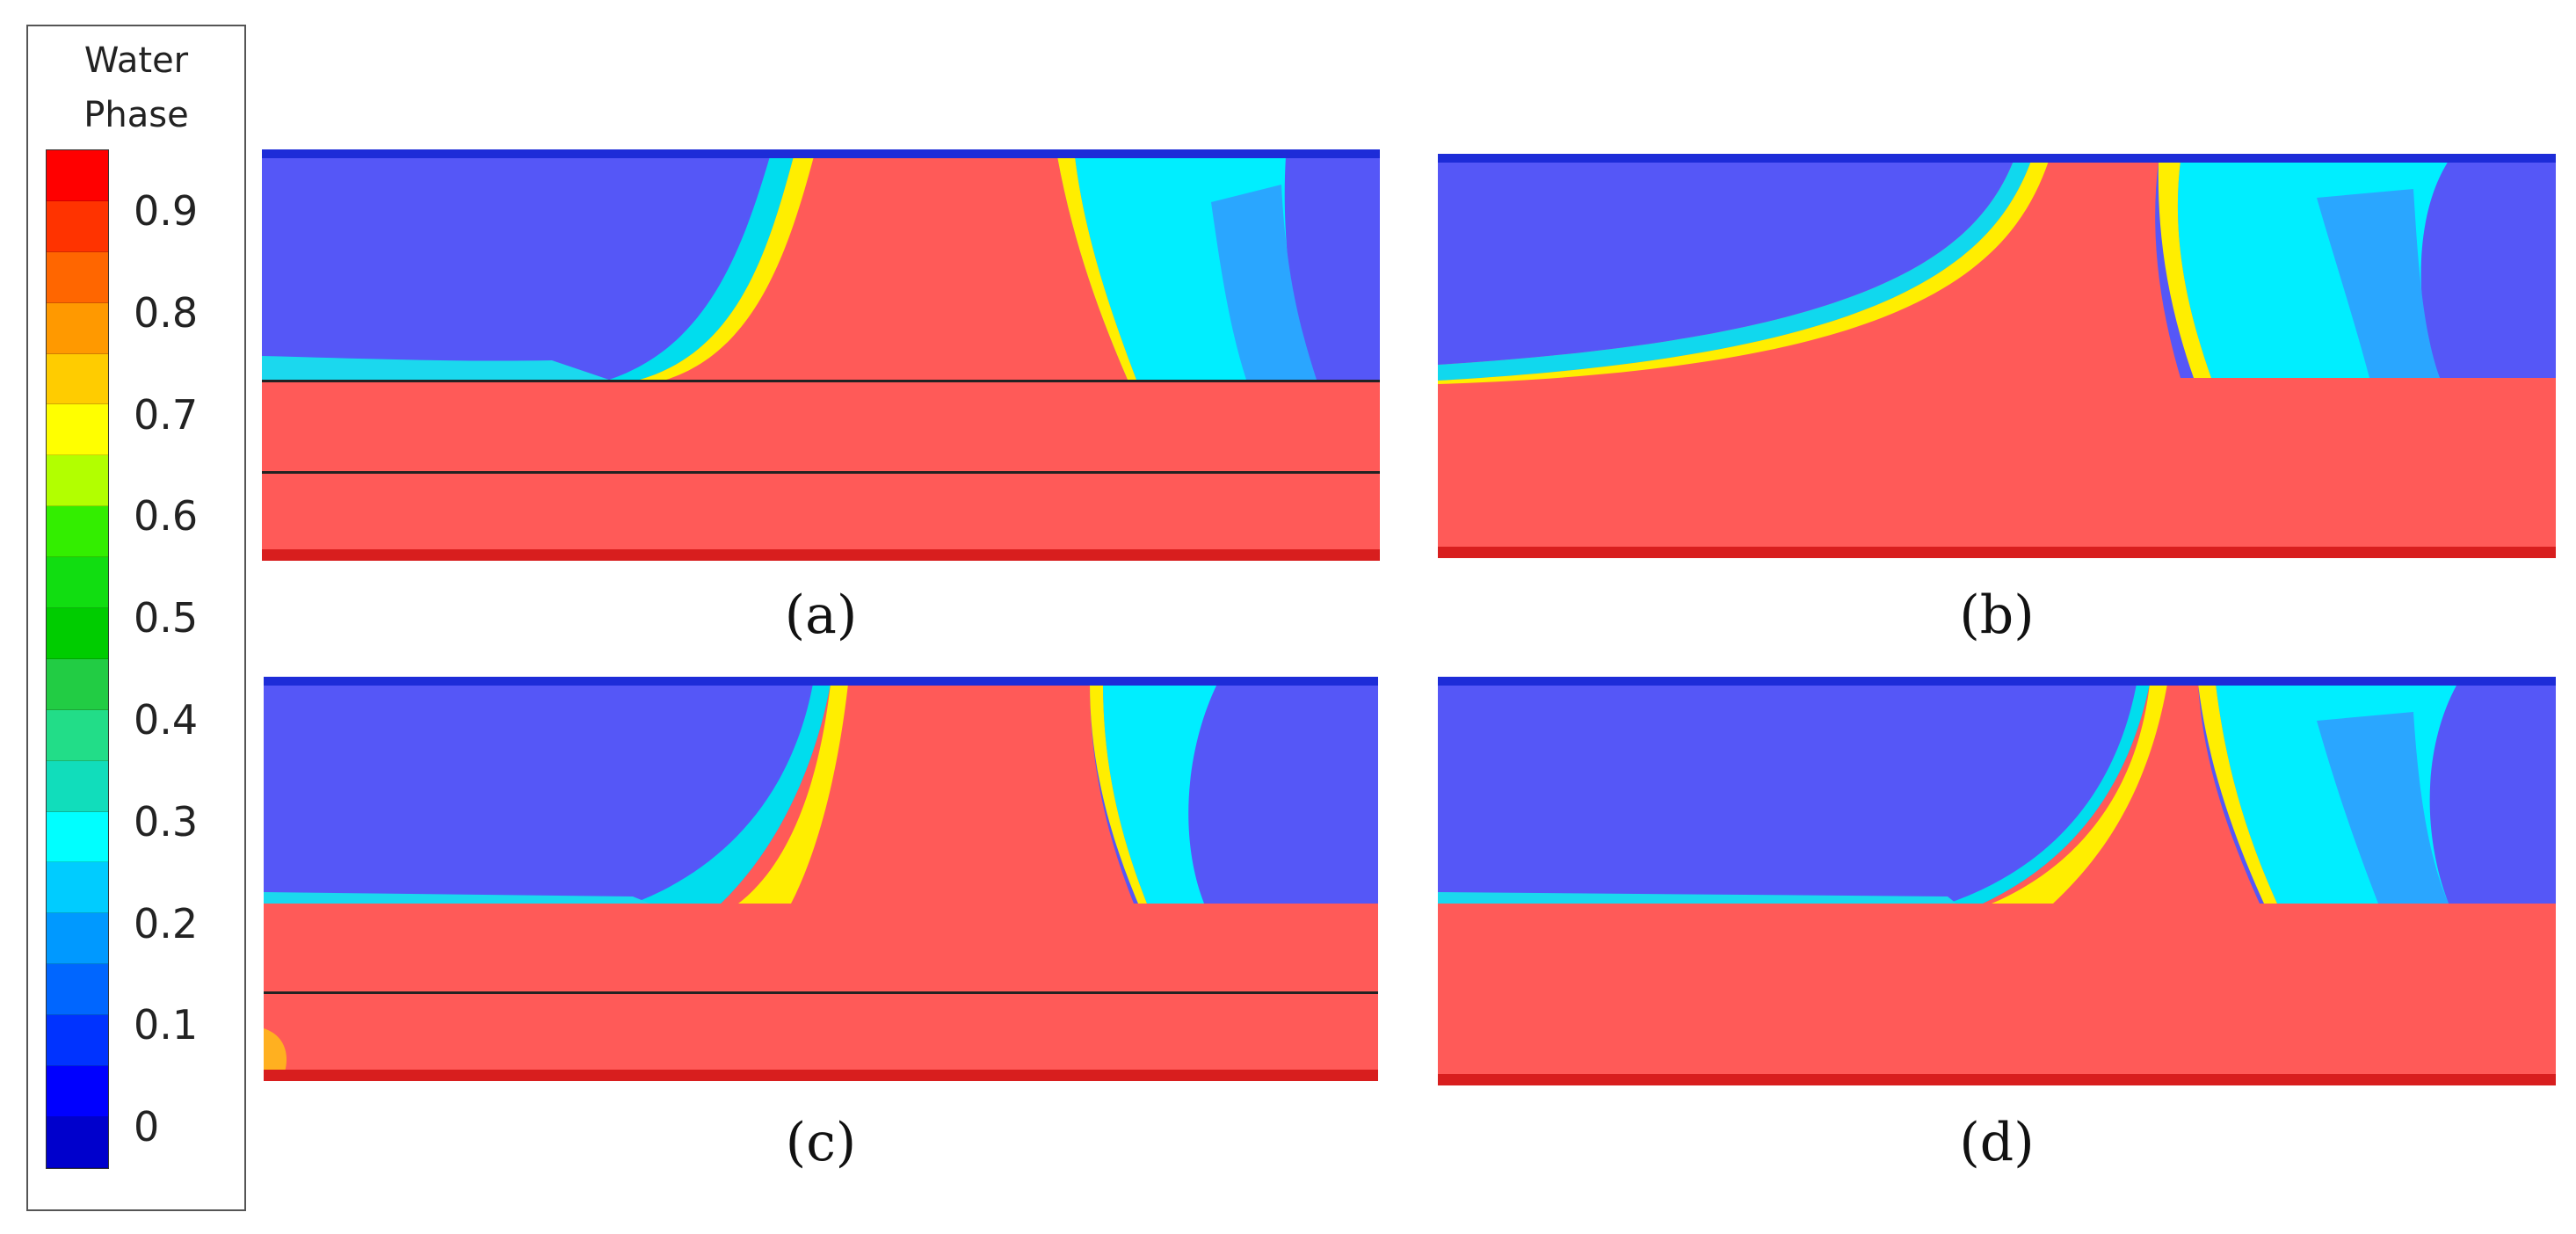 This screenshot has height=1234, width=2576. What do you see at coordinates (166, 923) in the screenshot?
I see `colorbar-tick-label: 0.2` at bounding box center [166, 923].